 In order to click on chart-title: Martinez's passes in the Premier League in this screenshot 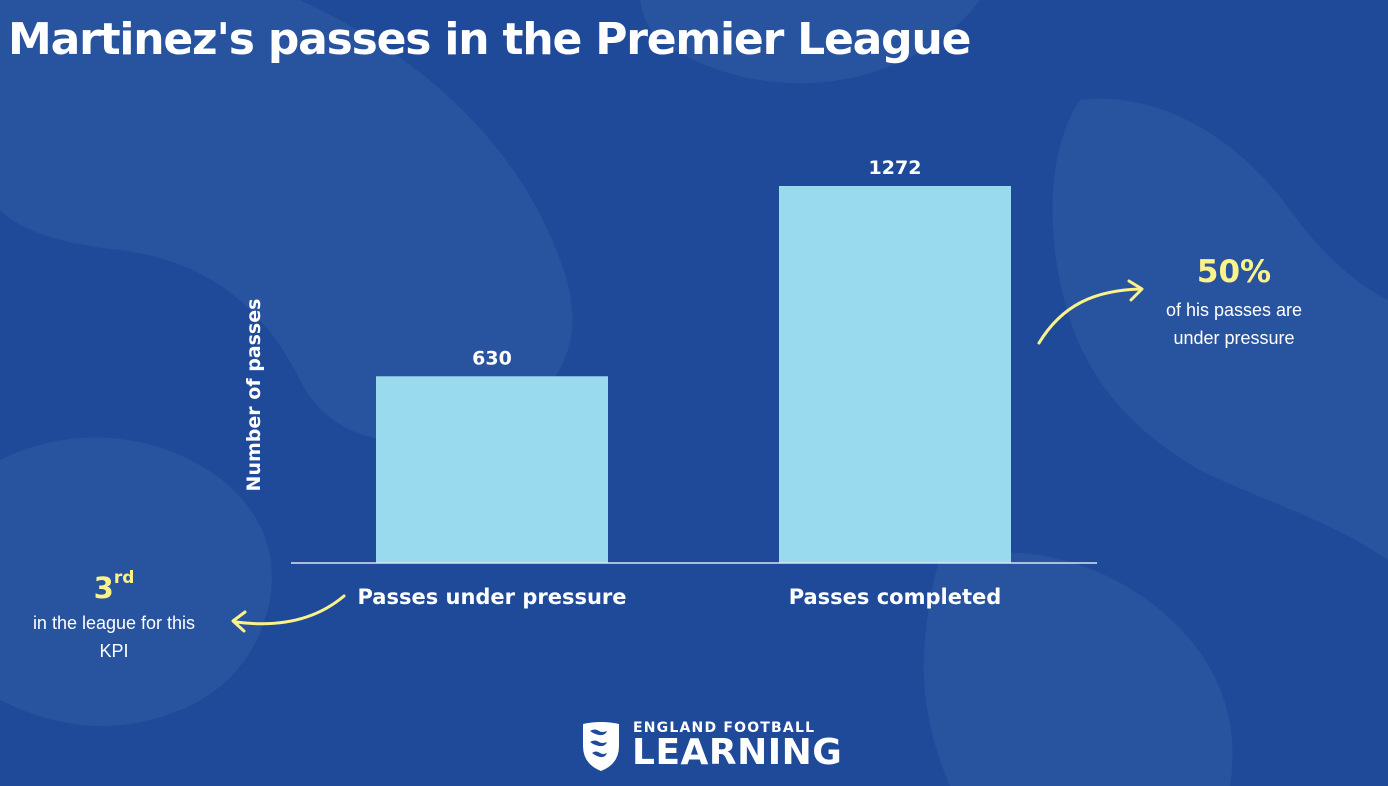, I will do `click(489, 39)`.